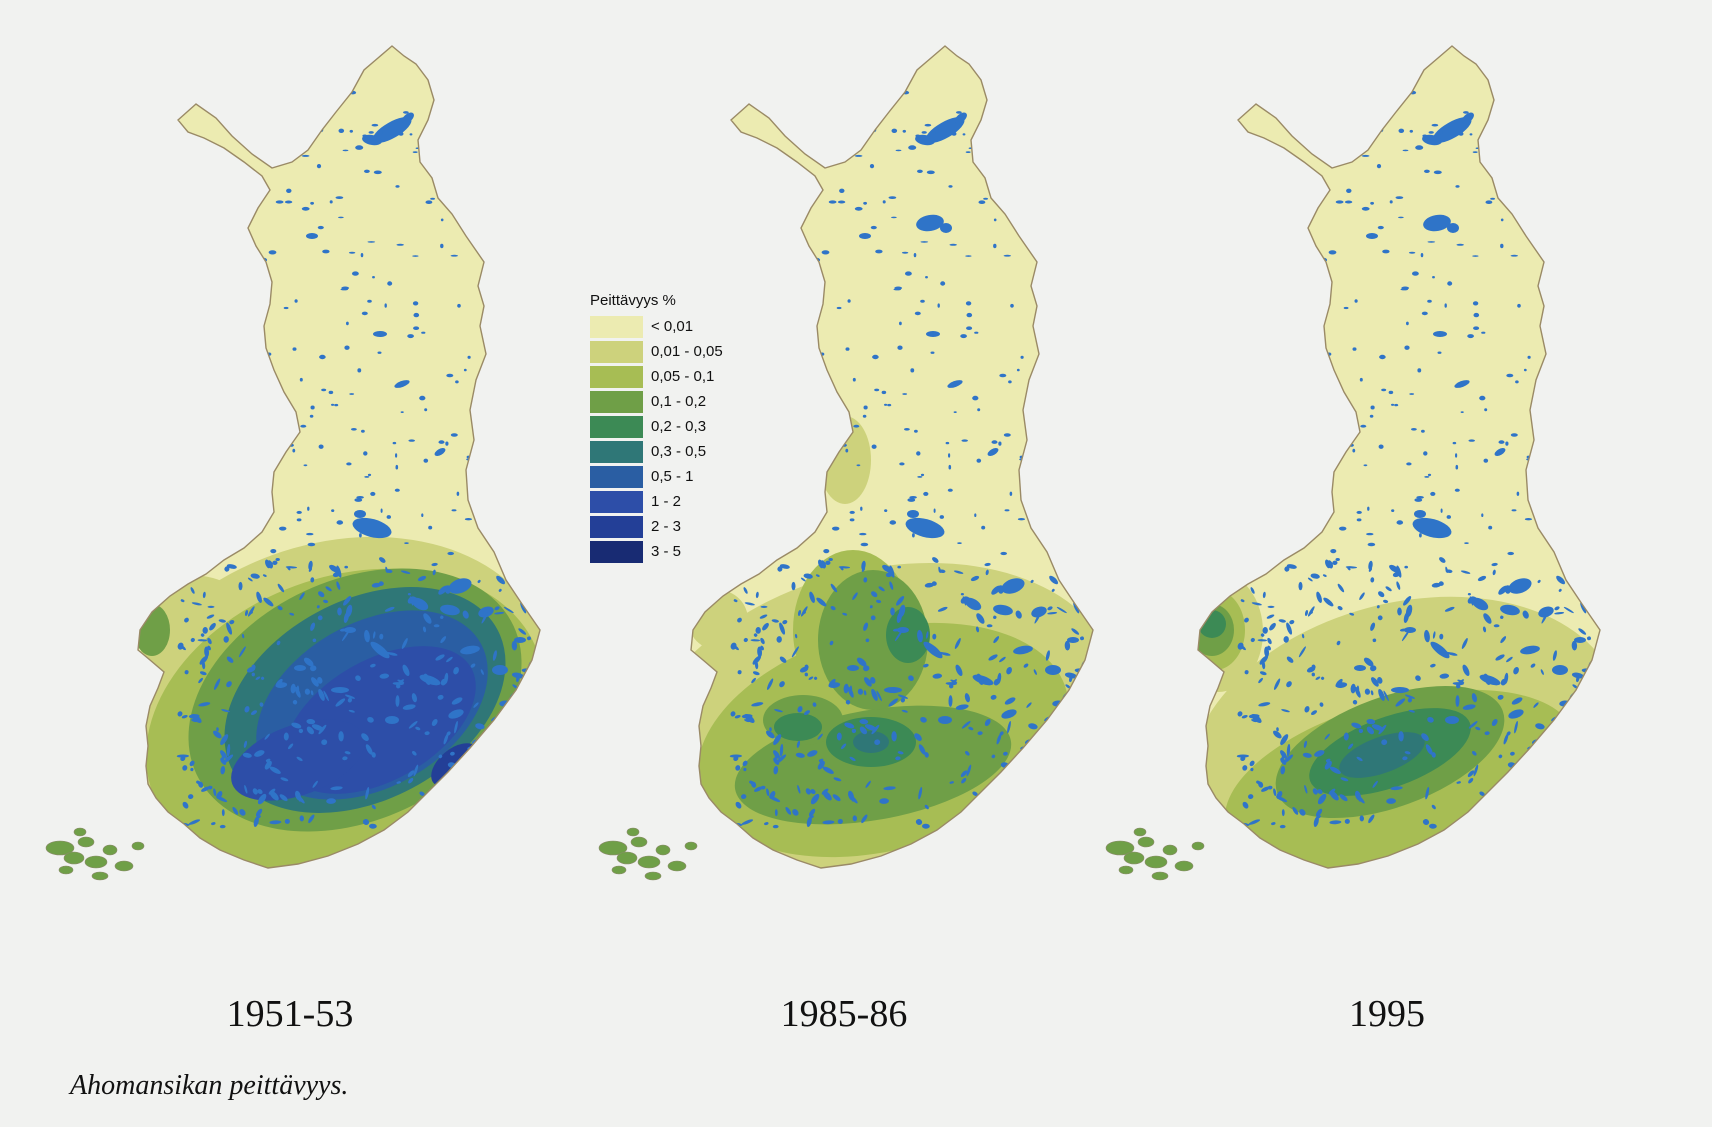  I want to click on legend-item: 0,3 - 0,5, so click(660, 451).